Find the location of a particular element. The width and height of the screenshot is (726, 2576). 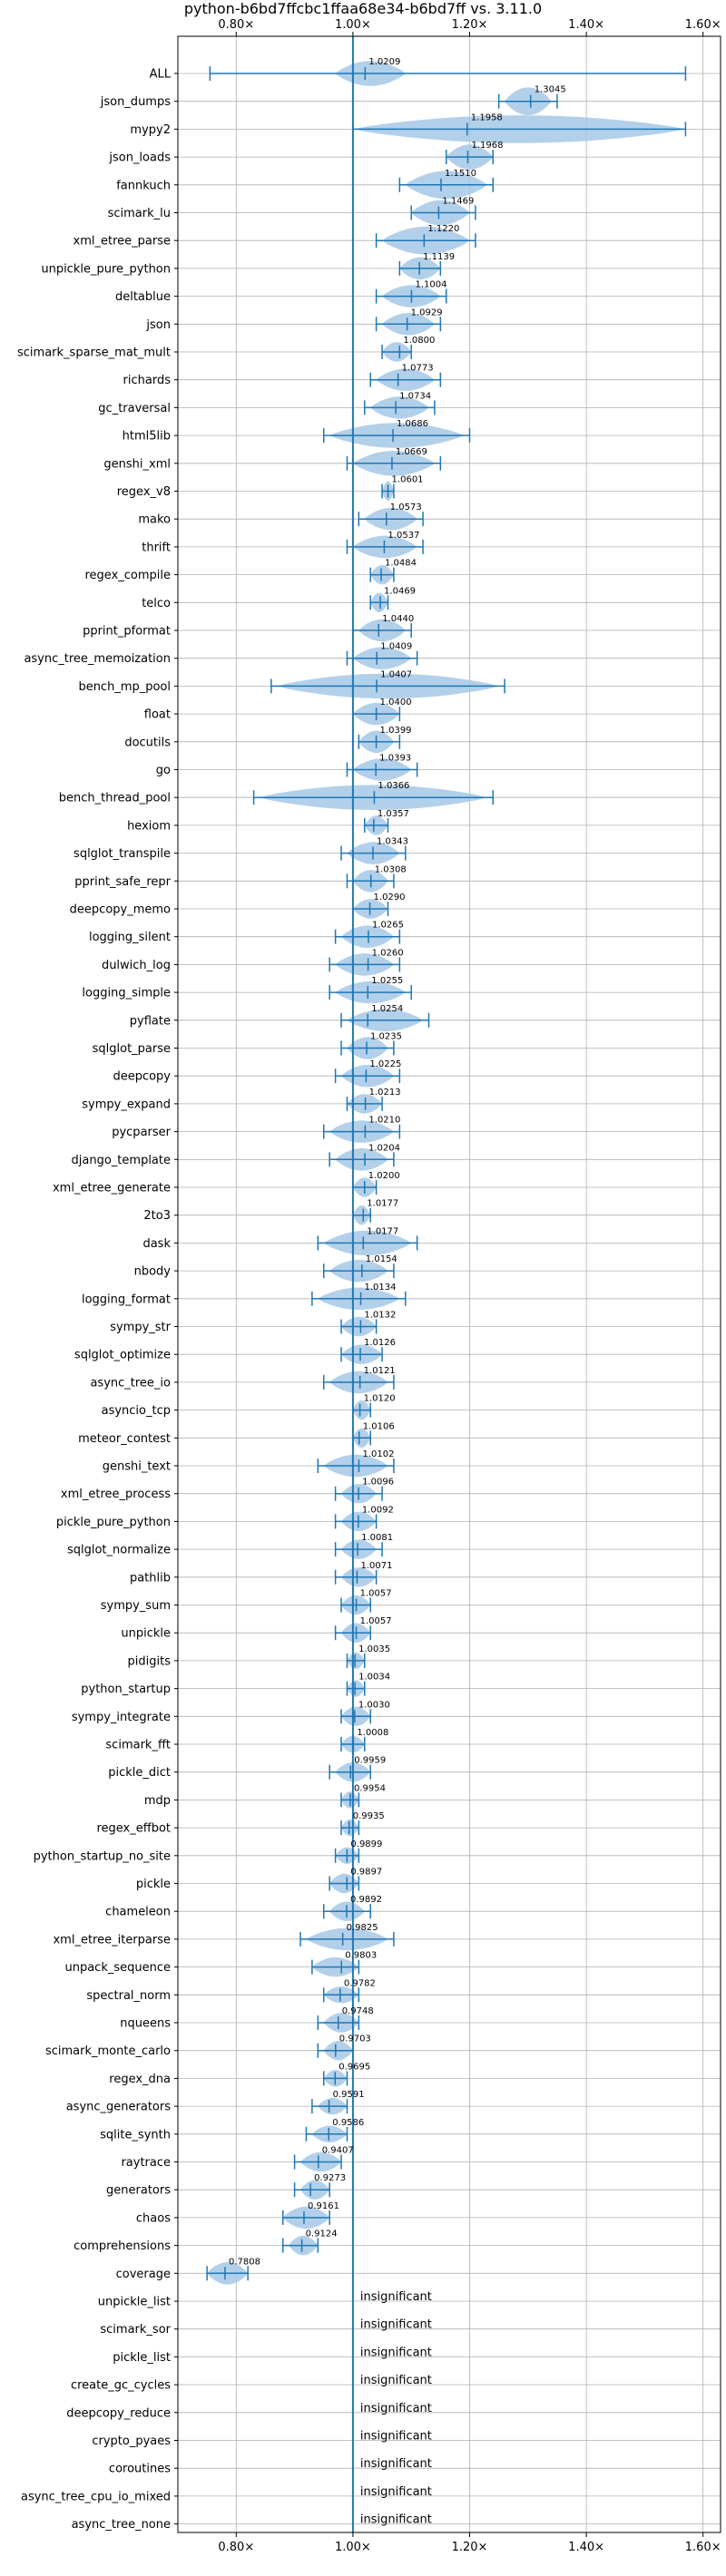

x-tick-label-bottom: 0.80× is located at coordinates (236, 2547).